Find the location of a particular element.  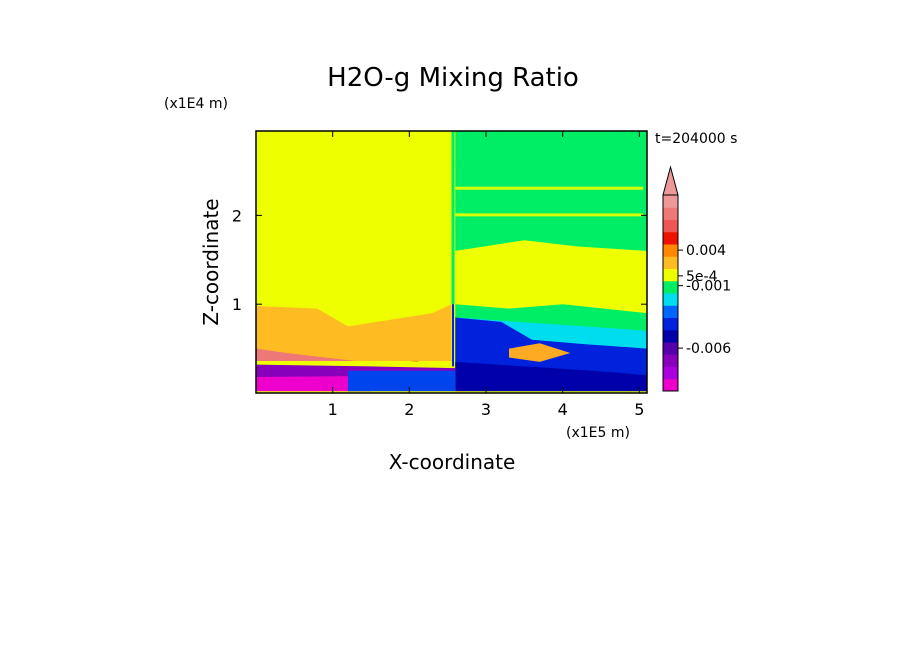

y-unit-label: (x1E4 m) is located at coordinates (196, 104).